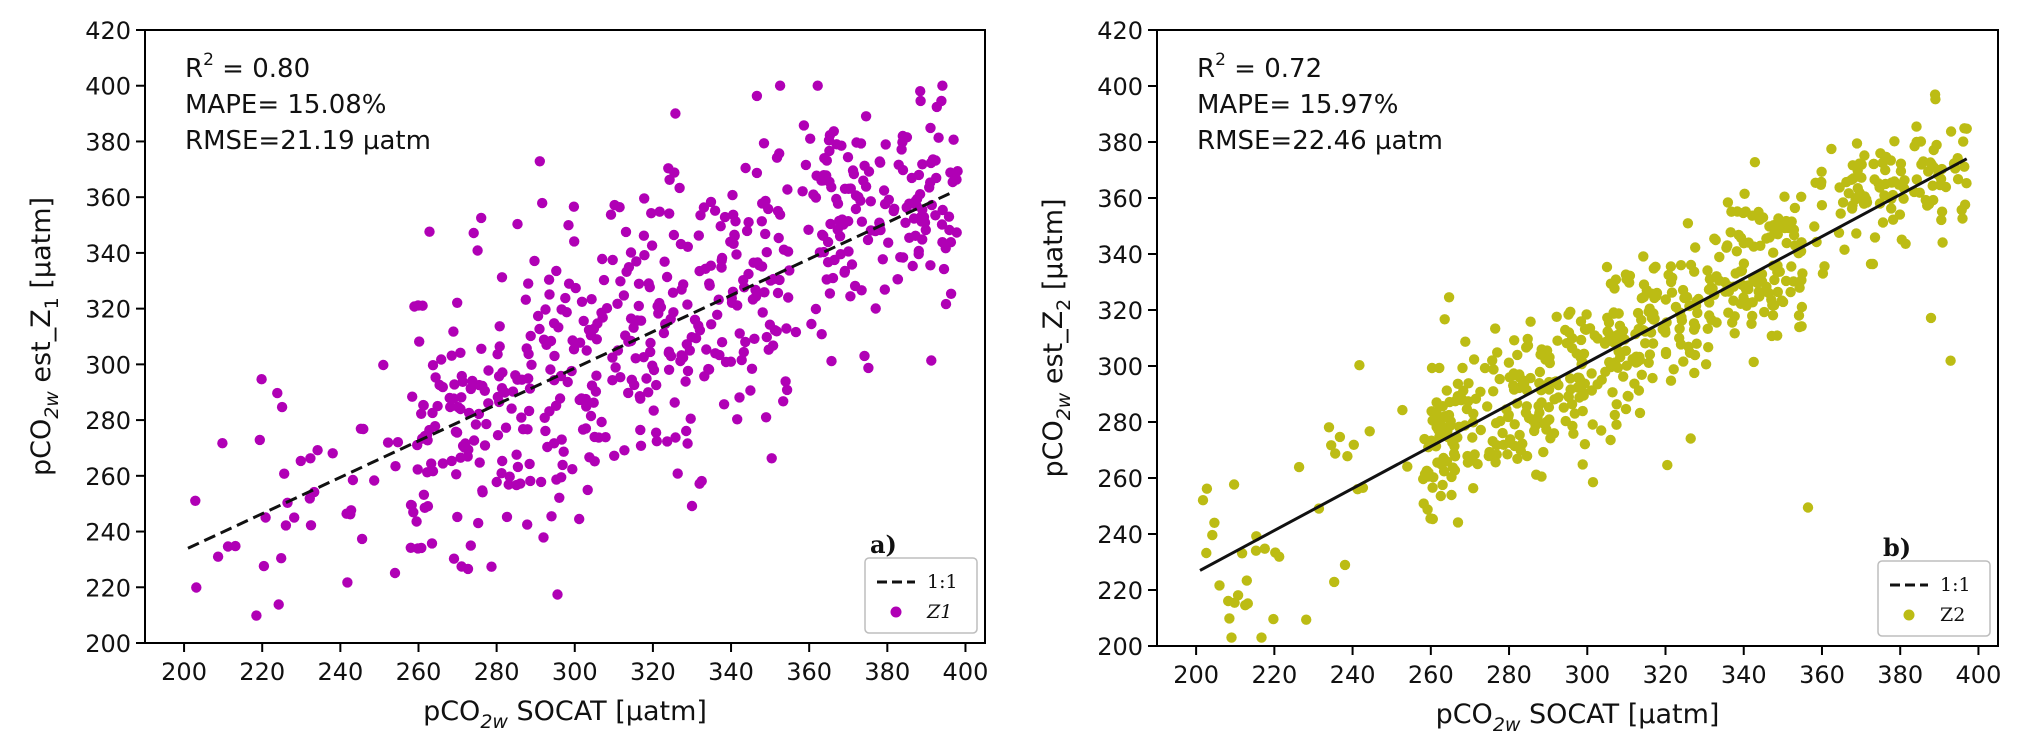 This screenshot has height=753, width=2026. I want to click on panel-a-x-tick-label-7: 340, so click(731, 672).